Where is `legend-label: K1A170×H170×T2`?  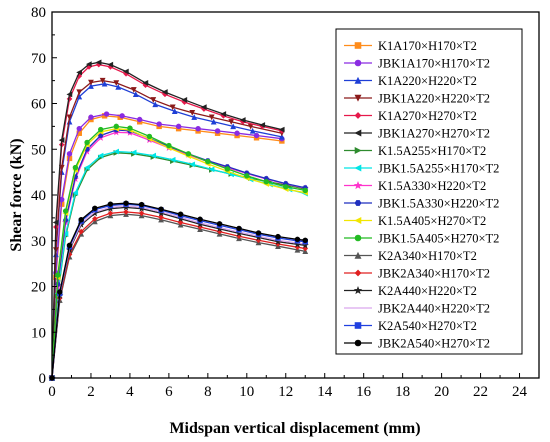
legend-label: K1A170×H170×T2 is located at coordinates (427, 46).